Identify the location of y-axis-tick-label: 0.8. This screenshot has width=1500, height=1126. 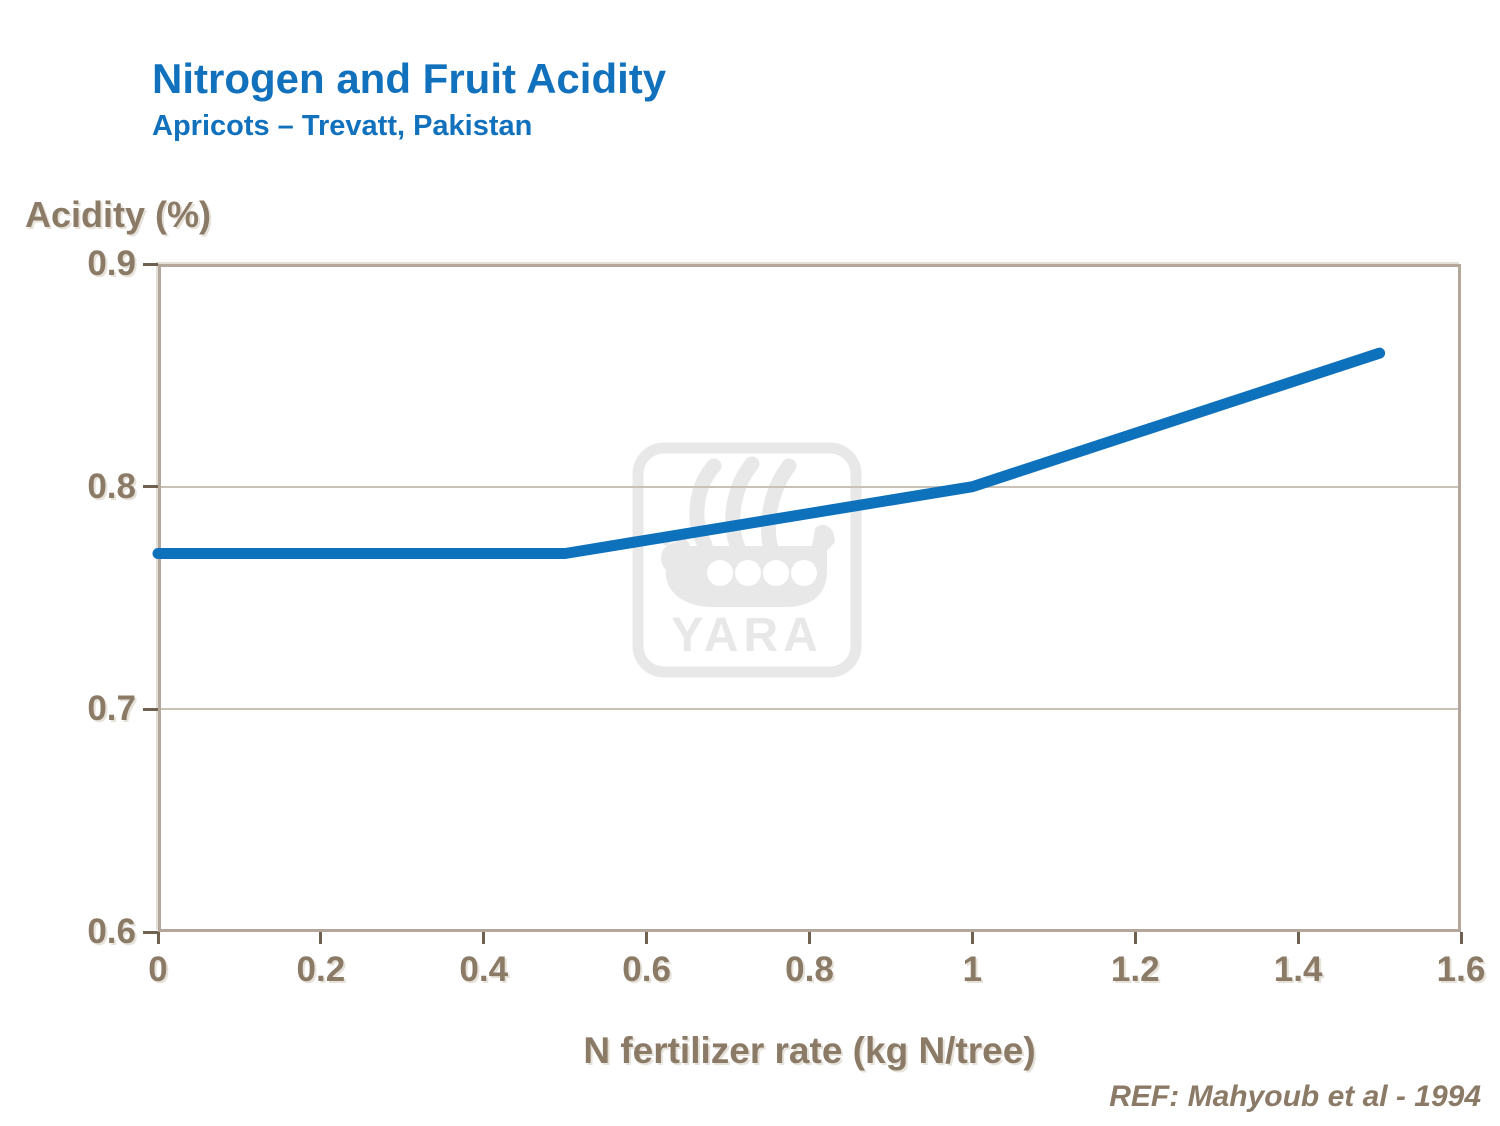
(111, 486).